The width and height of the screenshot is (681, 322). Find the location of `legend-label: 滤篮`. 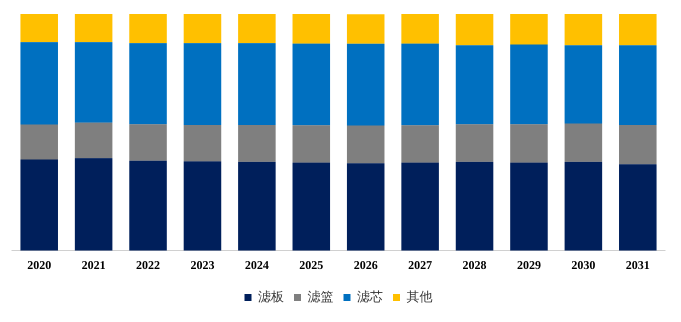

legend-label: 滤篮 is located at coordinates (321, 296).